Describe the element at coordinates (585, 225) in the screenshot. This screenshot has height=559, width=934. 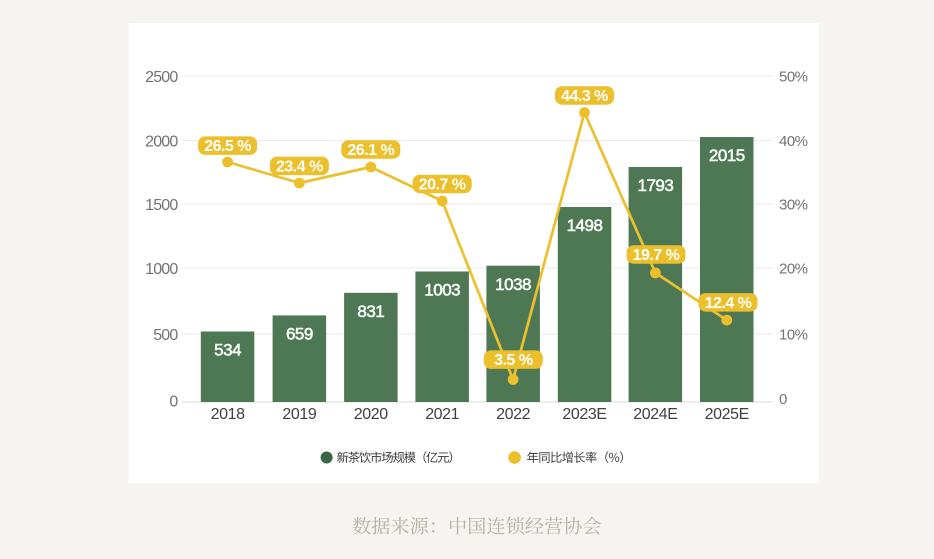
I see `svg-text: 1498` at that location.